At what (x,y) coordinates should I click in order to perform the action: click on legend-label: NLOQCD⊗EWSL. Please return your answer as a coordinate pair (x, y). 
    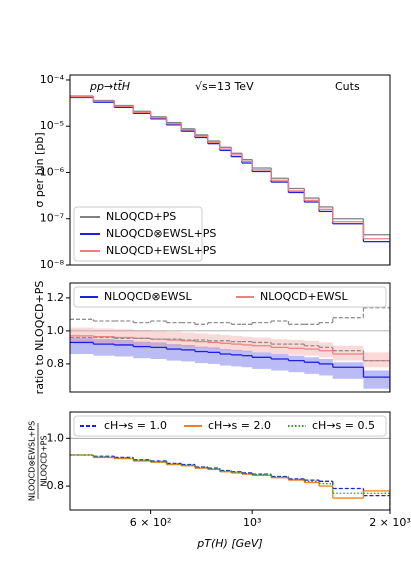
    Looking at the image, I should click on (148, 296).